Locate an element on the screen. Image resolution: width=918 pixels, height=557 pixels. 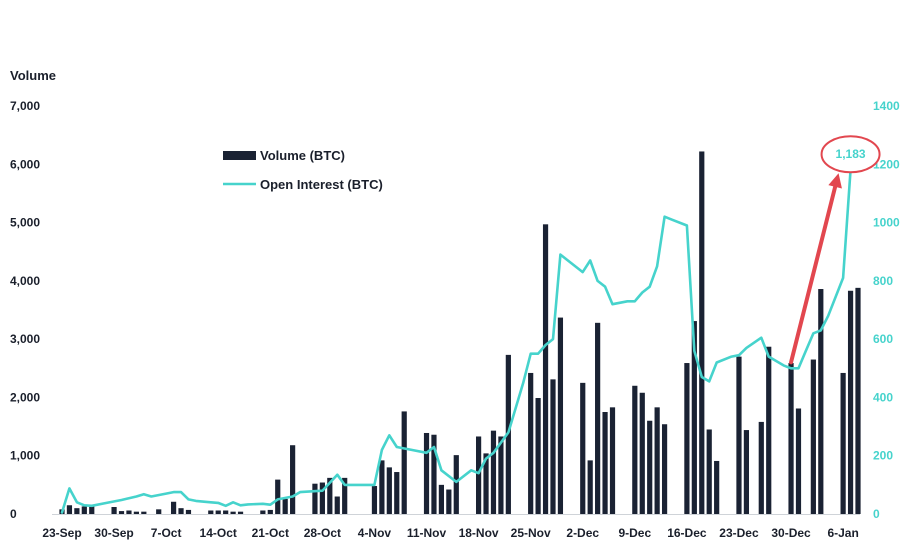
legend: Volume (BTC) Open Interest (BTC) is located at coordinates (303, 170).